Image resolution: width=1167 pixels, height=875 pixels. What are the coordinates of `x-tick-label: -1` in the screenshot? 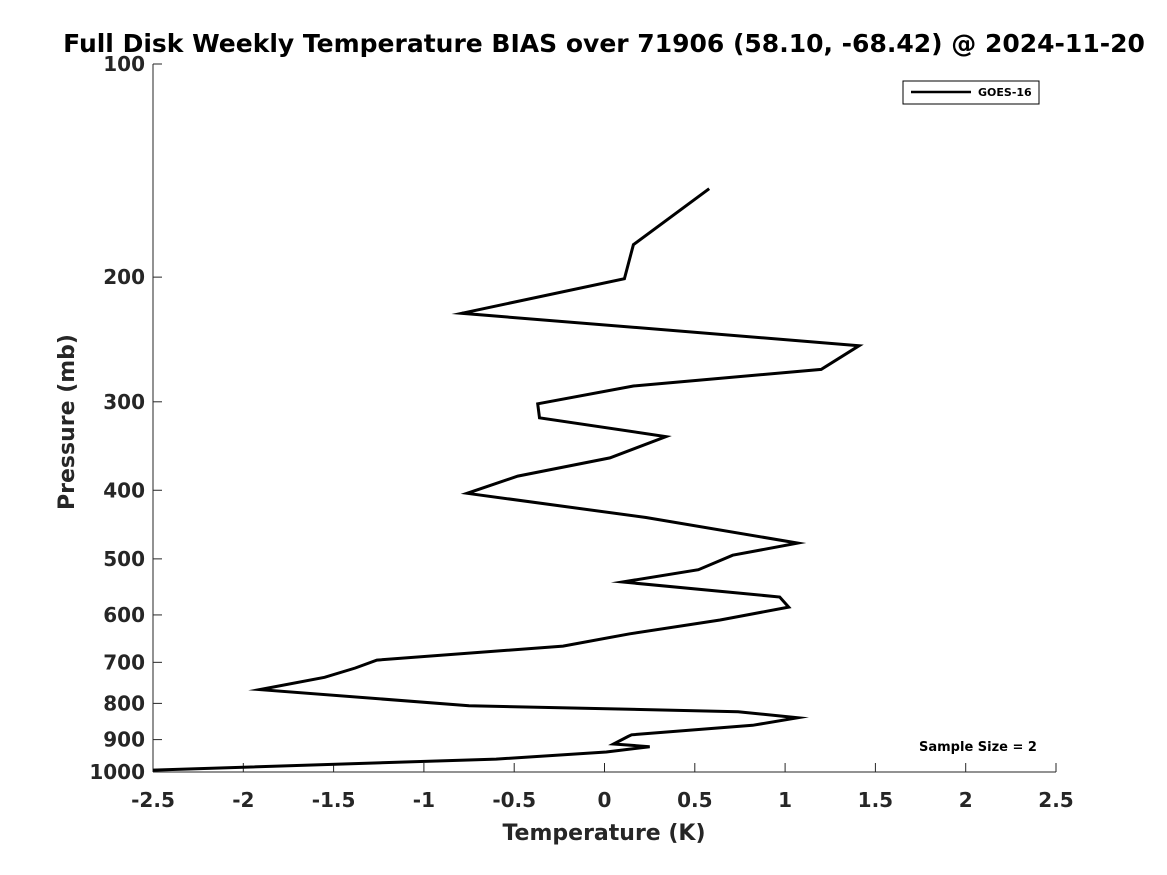 It's located at (424, 800).